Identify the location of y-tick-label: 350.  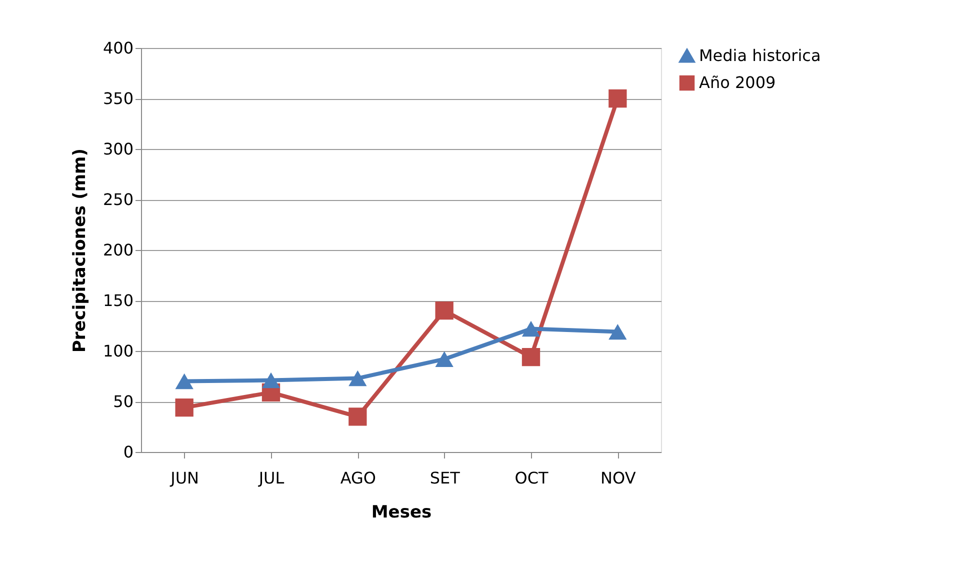
(118, 98).